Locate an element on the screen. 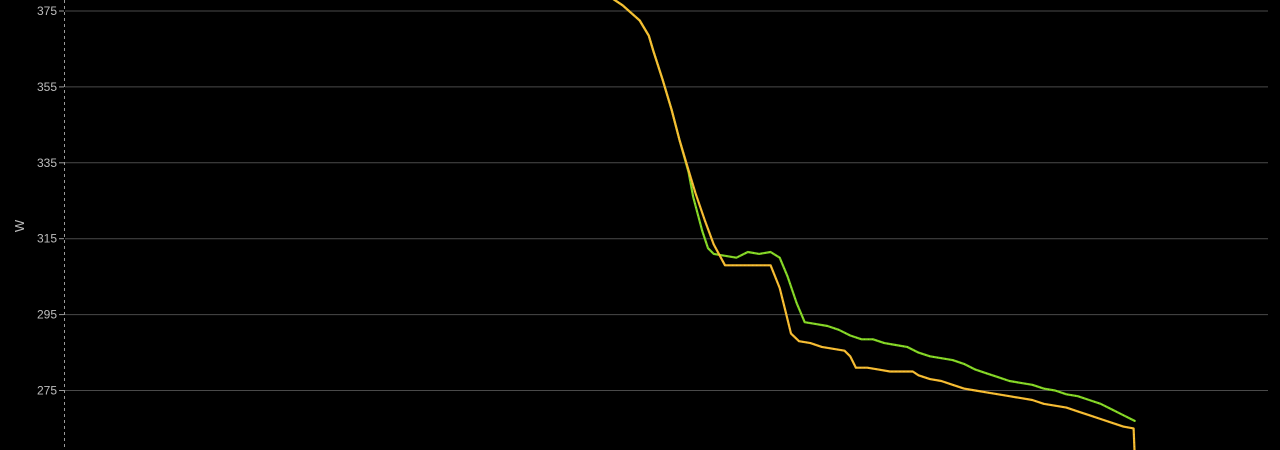  y-tick-label: 335 is located at coordinates (47, 163).